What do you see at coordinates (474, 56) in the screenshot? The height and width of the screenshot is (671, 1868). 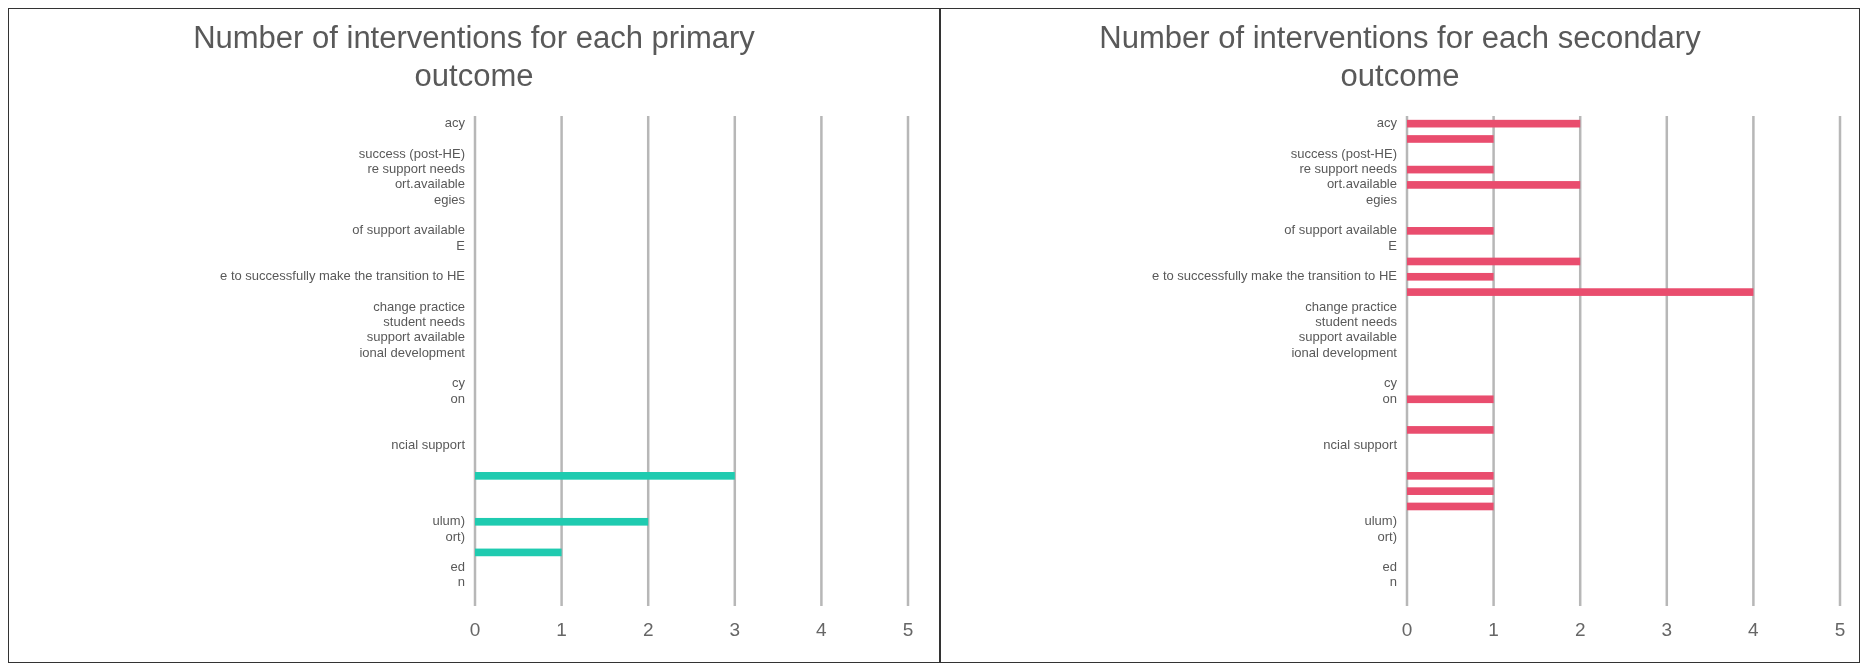 I see `chart-title: Number of interventions for each primary outcome` at bounding box center [474, 56].